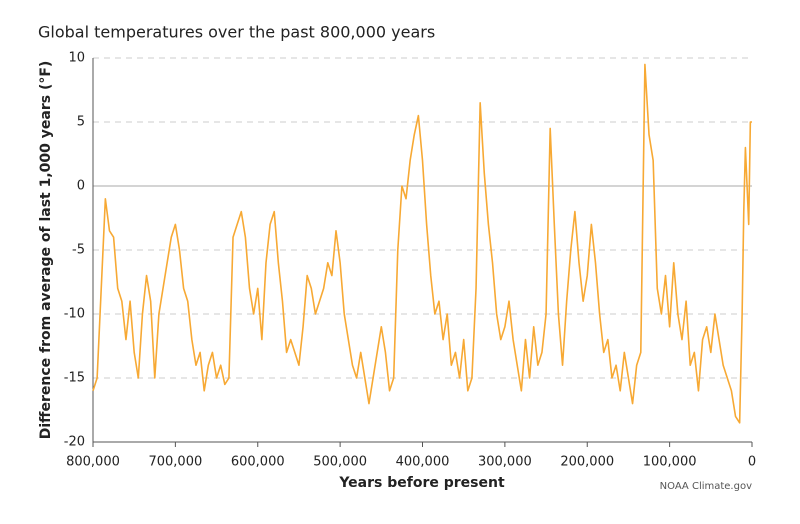 The height and width of the screenshot is (524, 800). Describe the element at coordinates (752, 462) in the screenshot. I see `x-tick-label: 0` at that location.